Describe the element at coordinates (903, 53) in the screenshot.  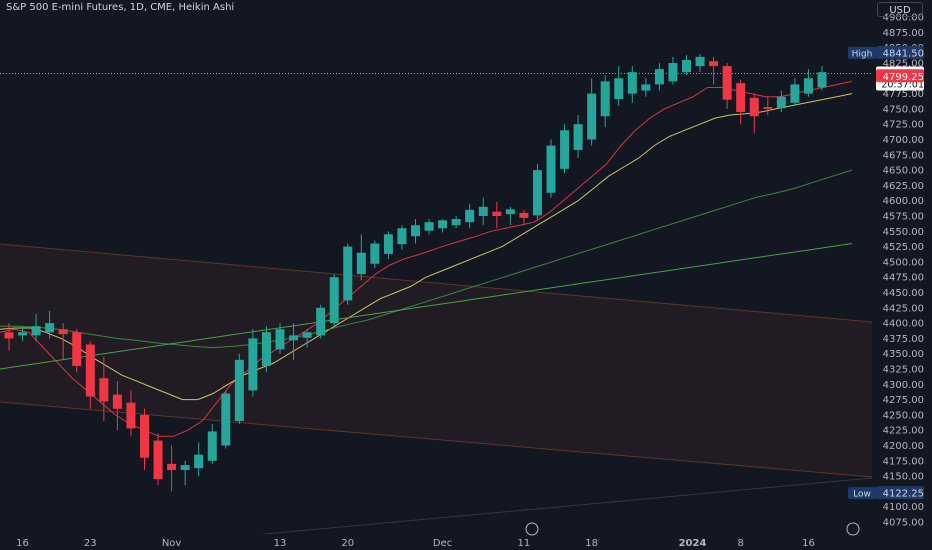
I see `high-price-tag: 4841.50` at that location.